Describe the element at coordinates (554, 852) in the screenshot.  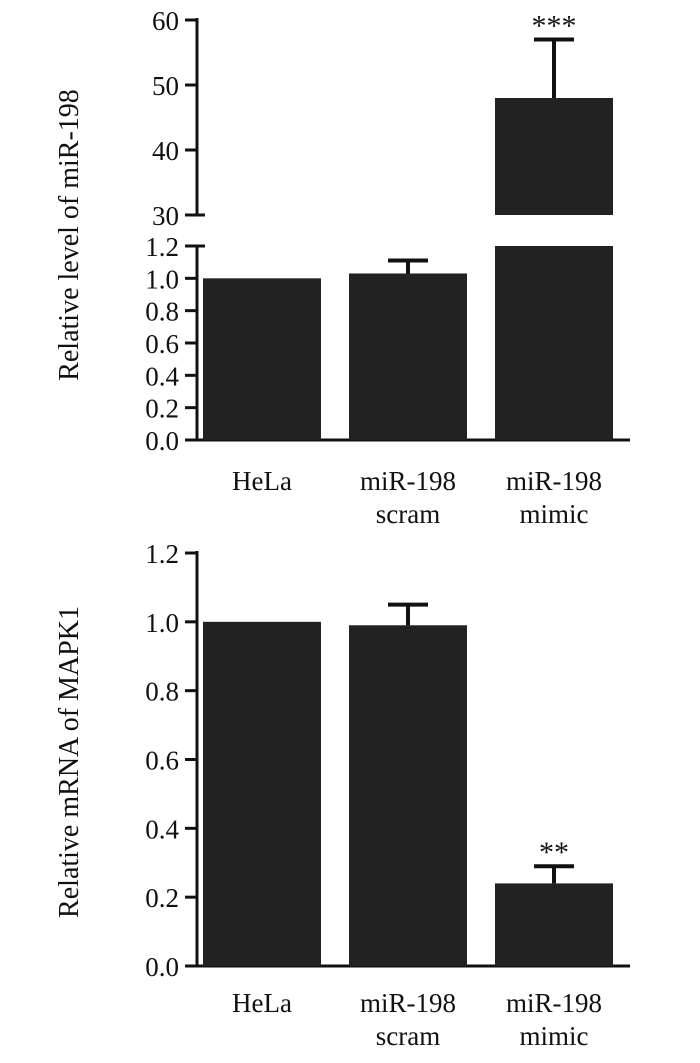
I see `significance-label: **` at that location.